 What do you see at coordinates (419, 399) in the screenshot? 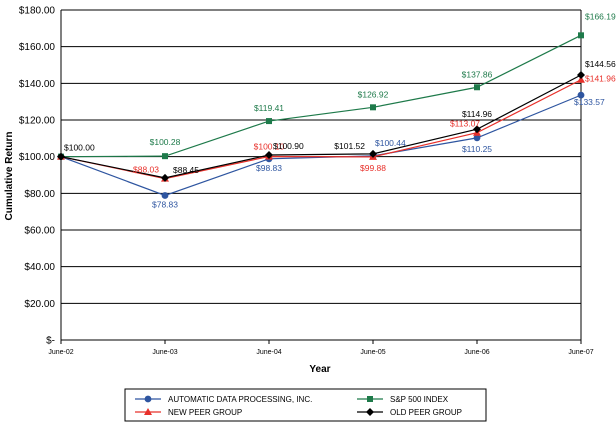
I see `legend-label: S&P 500 INDEX` at bounding box center [419, 399].